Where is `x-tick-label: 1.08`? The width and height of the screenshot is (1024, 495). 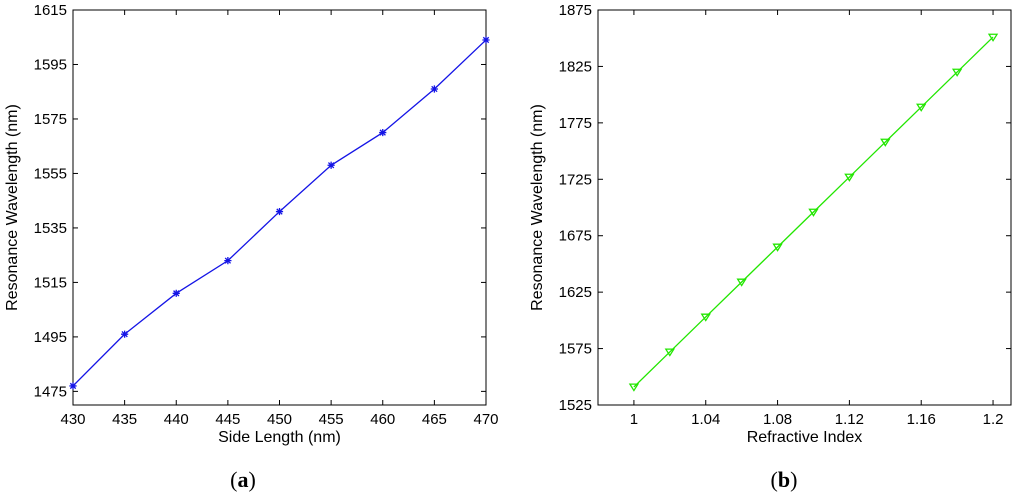
x-tick-label: 1.08 is located at coordinates (777, 419).